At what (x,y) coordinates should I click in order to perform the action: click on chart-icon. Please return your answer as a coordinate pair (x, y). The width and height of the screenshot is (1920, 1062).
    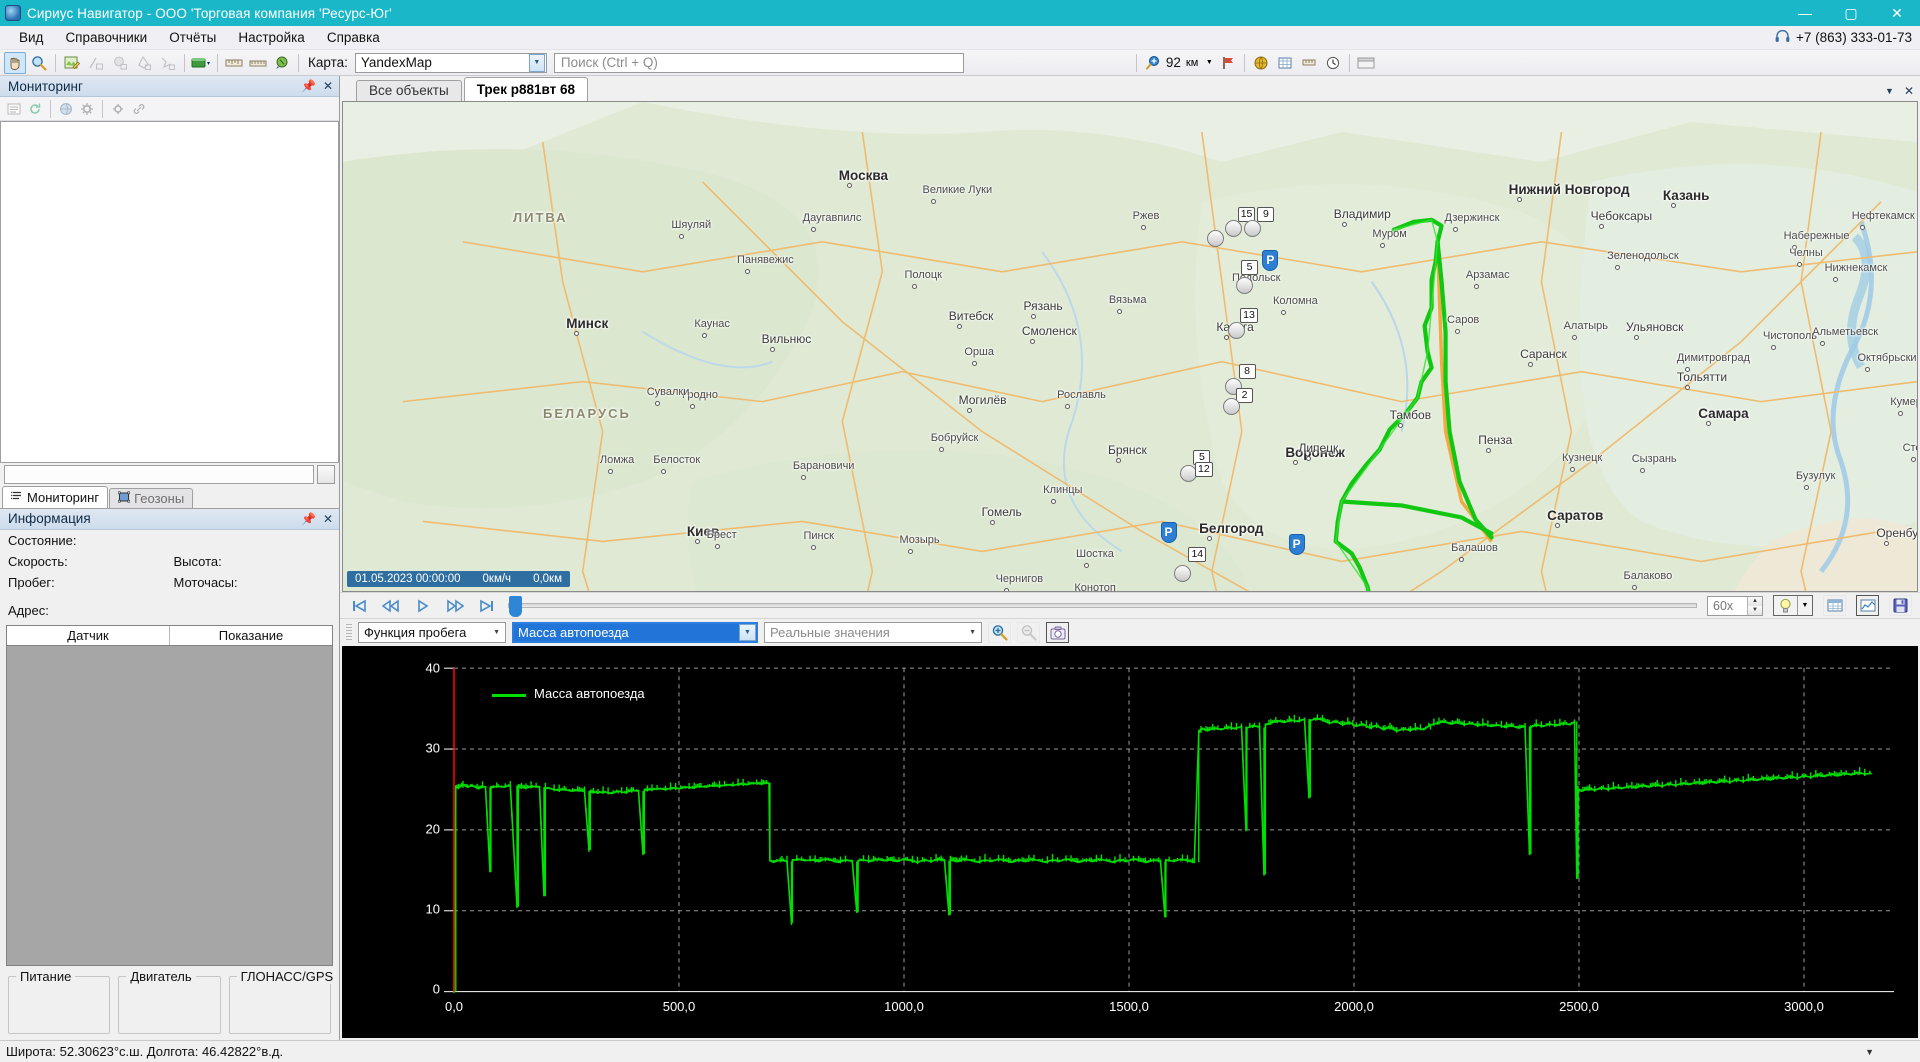
    Looking at the image, I should click on (1867, 606).